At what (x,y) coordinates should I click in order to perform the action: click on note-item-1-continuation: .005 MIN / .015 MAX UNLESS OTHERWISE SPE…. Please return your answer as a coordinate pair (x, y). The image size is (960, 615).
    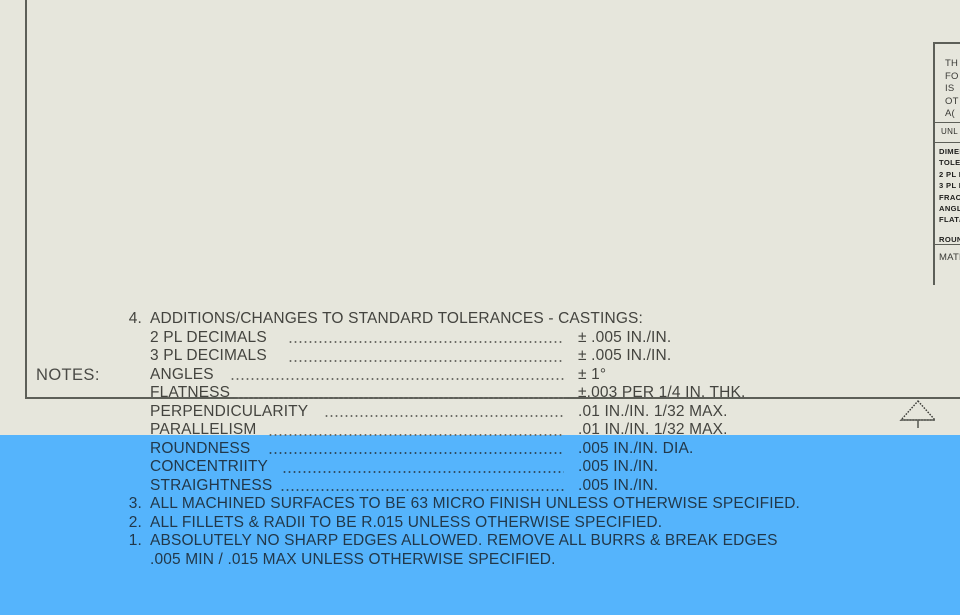
    Looking at the image, I should click on (516, 560).